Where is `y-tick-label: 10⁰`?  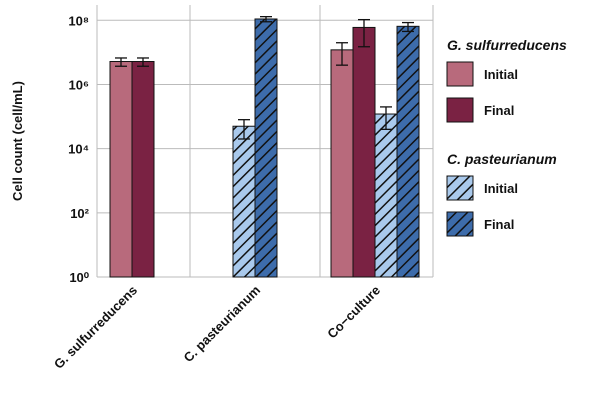 y-tick-label: 10⁰ is located at coordinates (79, 277).